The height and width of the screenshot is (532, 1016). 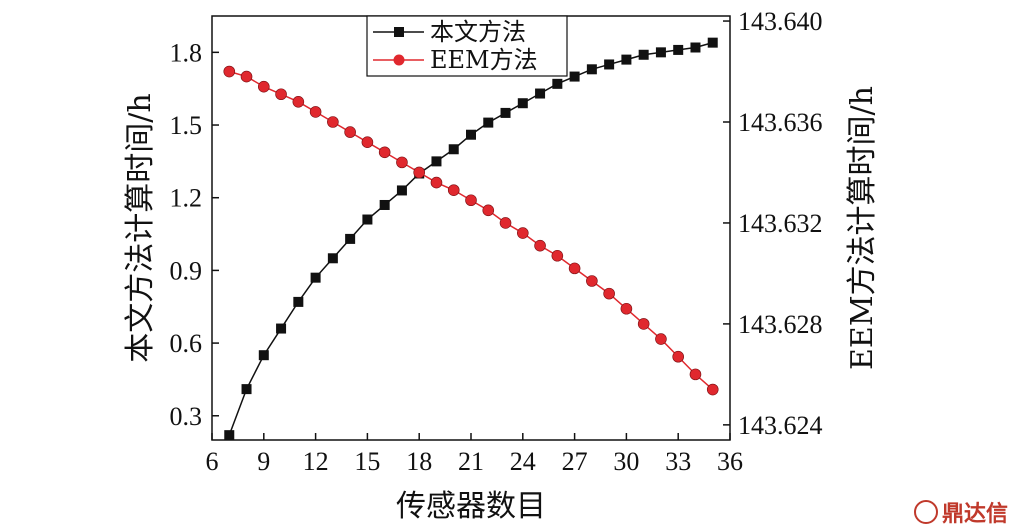 What do you see at coordinates (186, 125) in the screenshot?
I see `y-left-tick-label: 1.5` at bounding box center [186, 125].